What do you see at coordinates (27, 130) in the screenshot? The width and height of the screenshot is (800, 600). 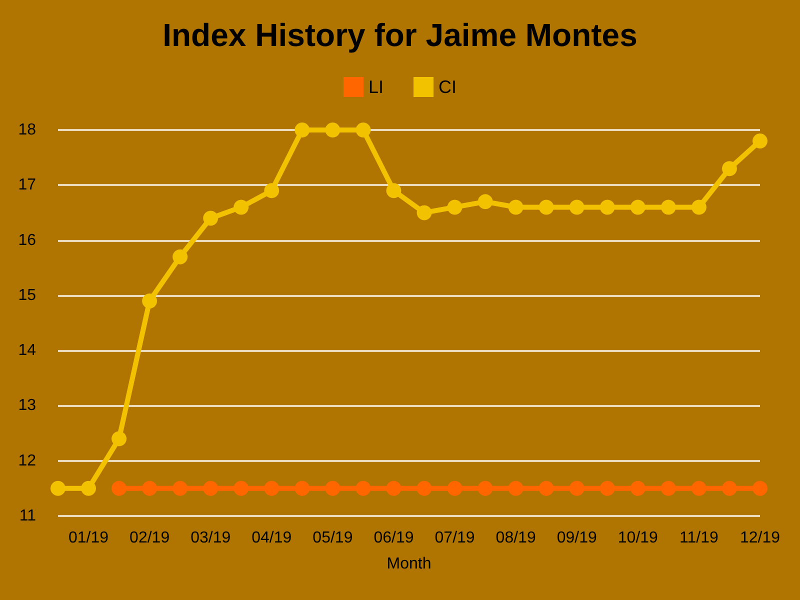 I see `y-tick-label: 18` at bounding box center [27, 130].